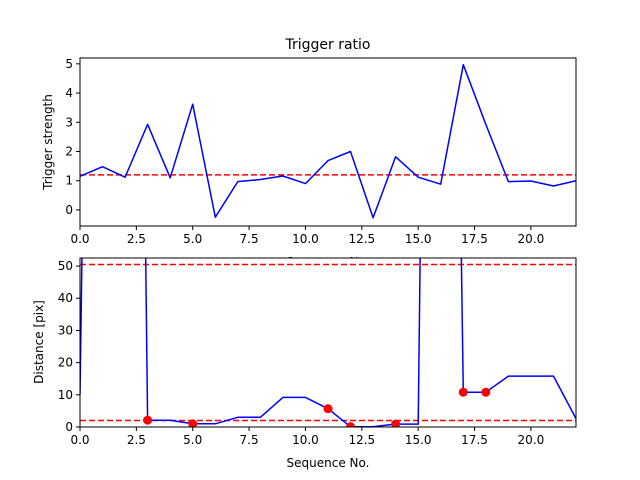 The image size is (640, 480). What do you see at coordinates (69, 64) in the screenshot?
I see `y-tick-label: 5` at bounding box center [69, 64].